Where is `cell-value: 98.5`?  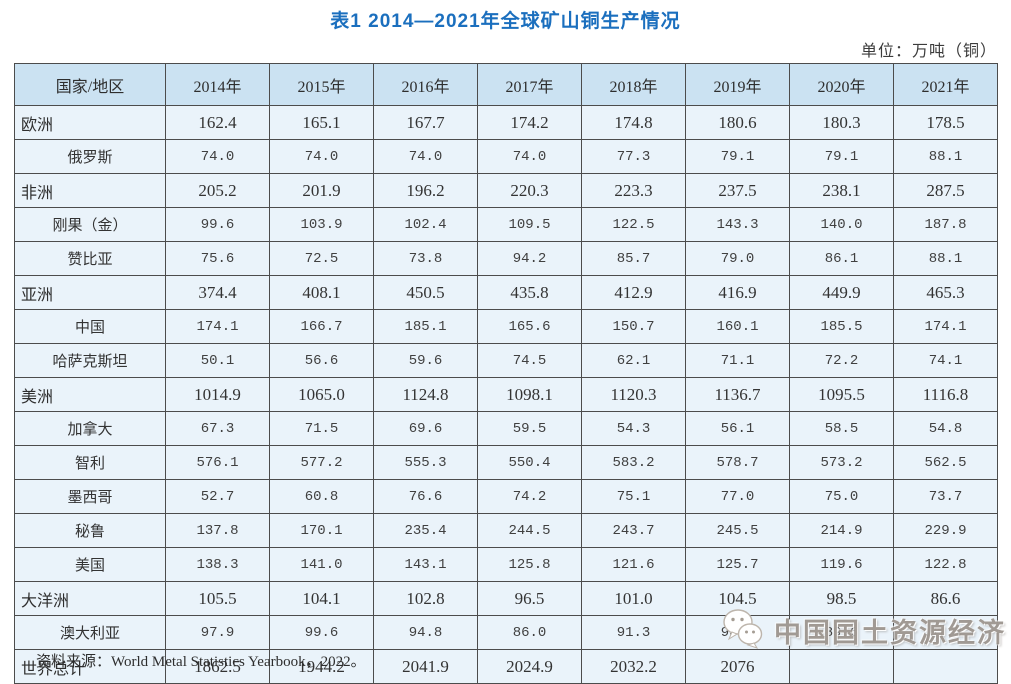 cell-value: 98.5 is located at coordinates (841, 598).